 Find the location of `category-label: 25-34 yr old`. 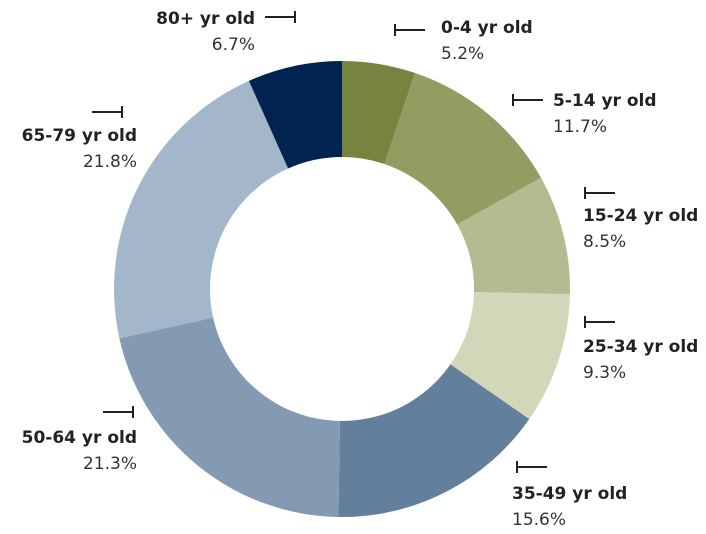

category-label: 25-34 yr old is located at coordinates (640, 347).